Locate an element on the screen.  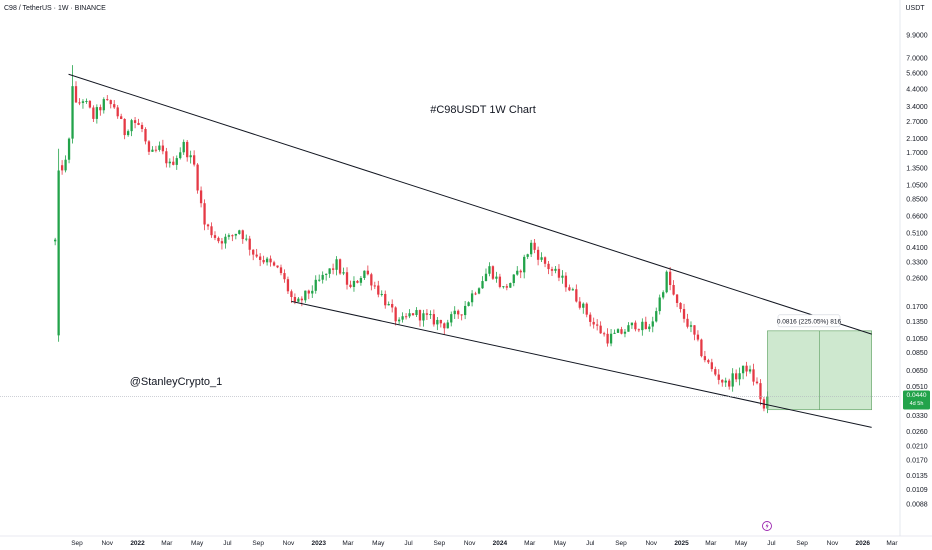
price-tick-label: 0.3300 is located at coordinates (917, 263).